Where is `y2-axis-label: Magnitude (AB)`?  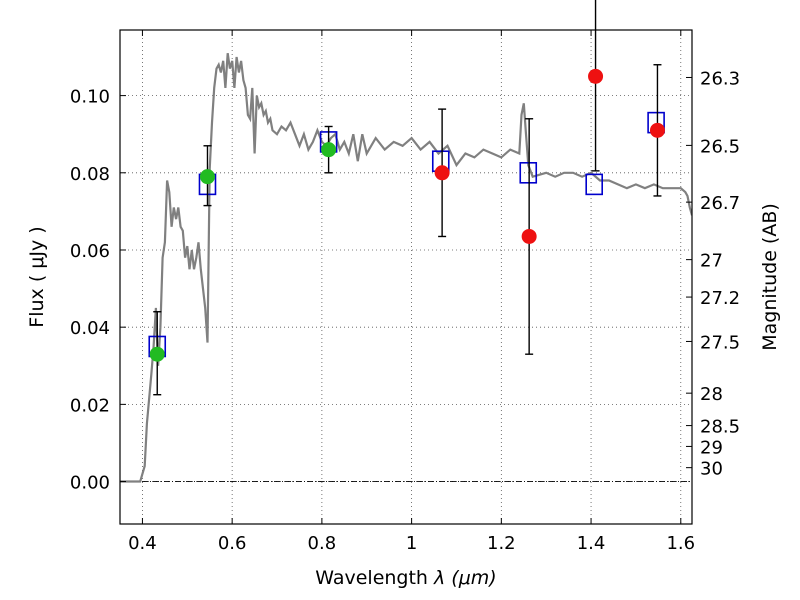 y2-axis-label: Magnitude (AB) is located at coordinates (770, 277).